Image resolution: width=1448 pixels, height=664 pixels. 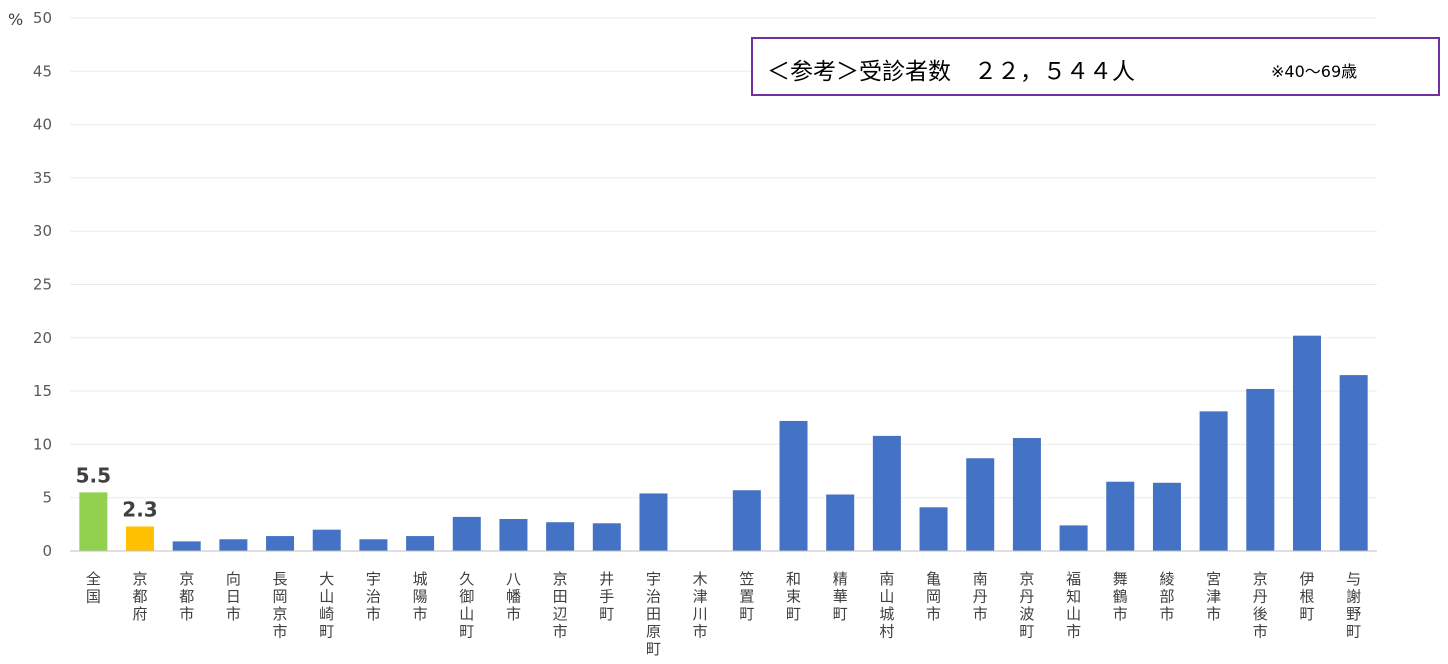 I want to click on category-label: 木津川市, so click(x=700, y=605).